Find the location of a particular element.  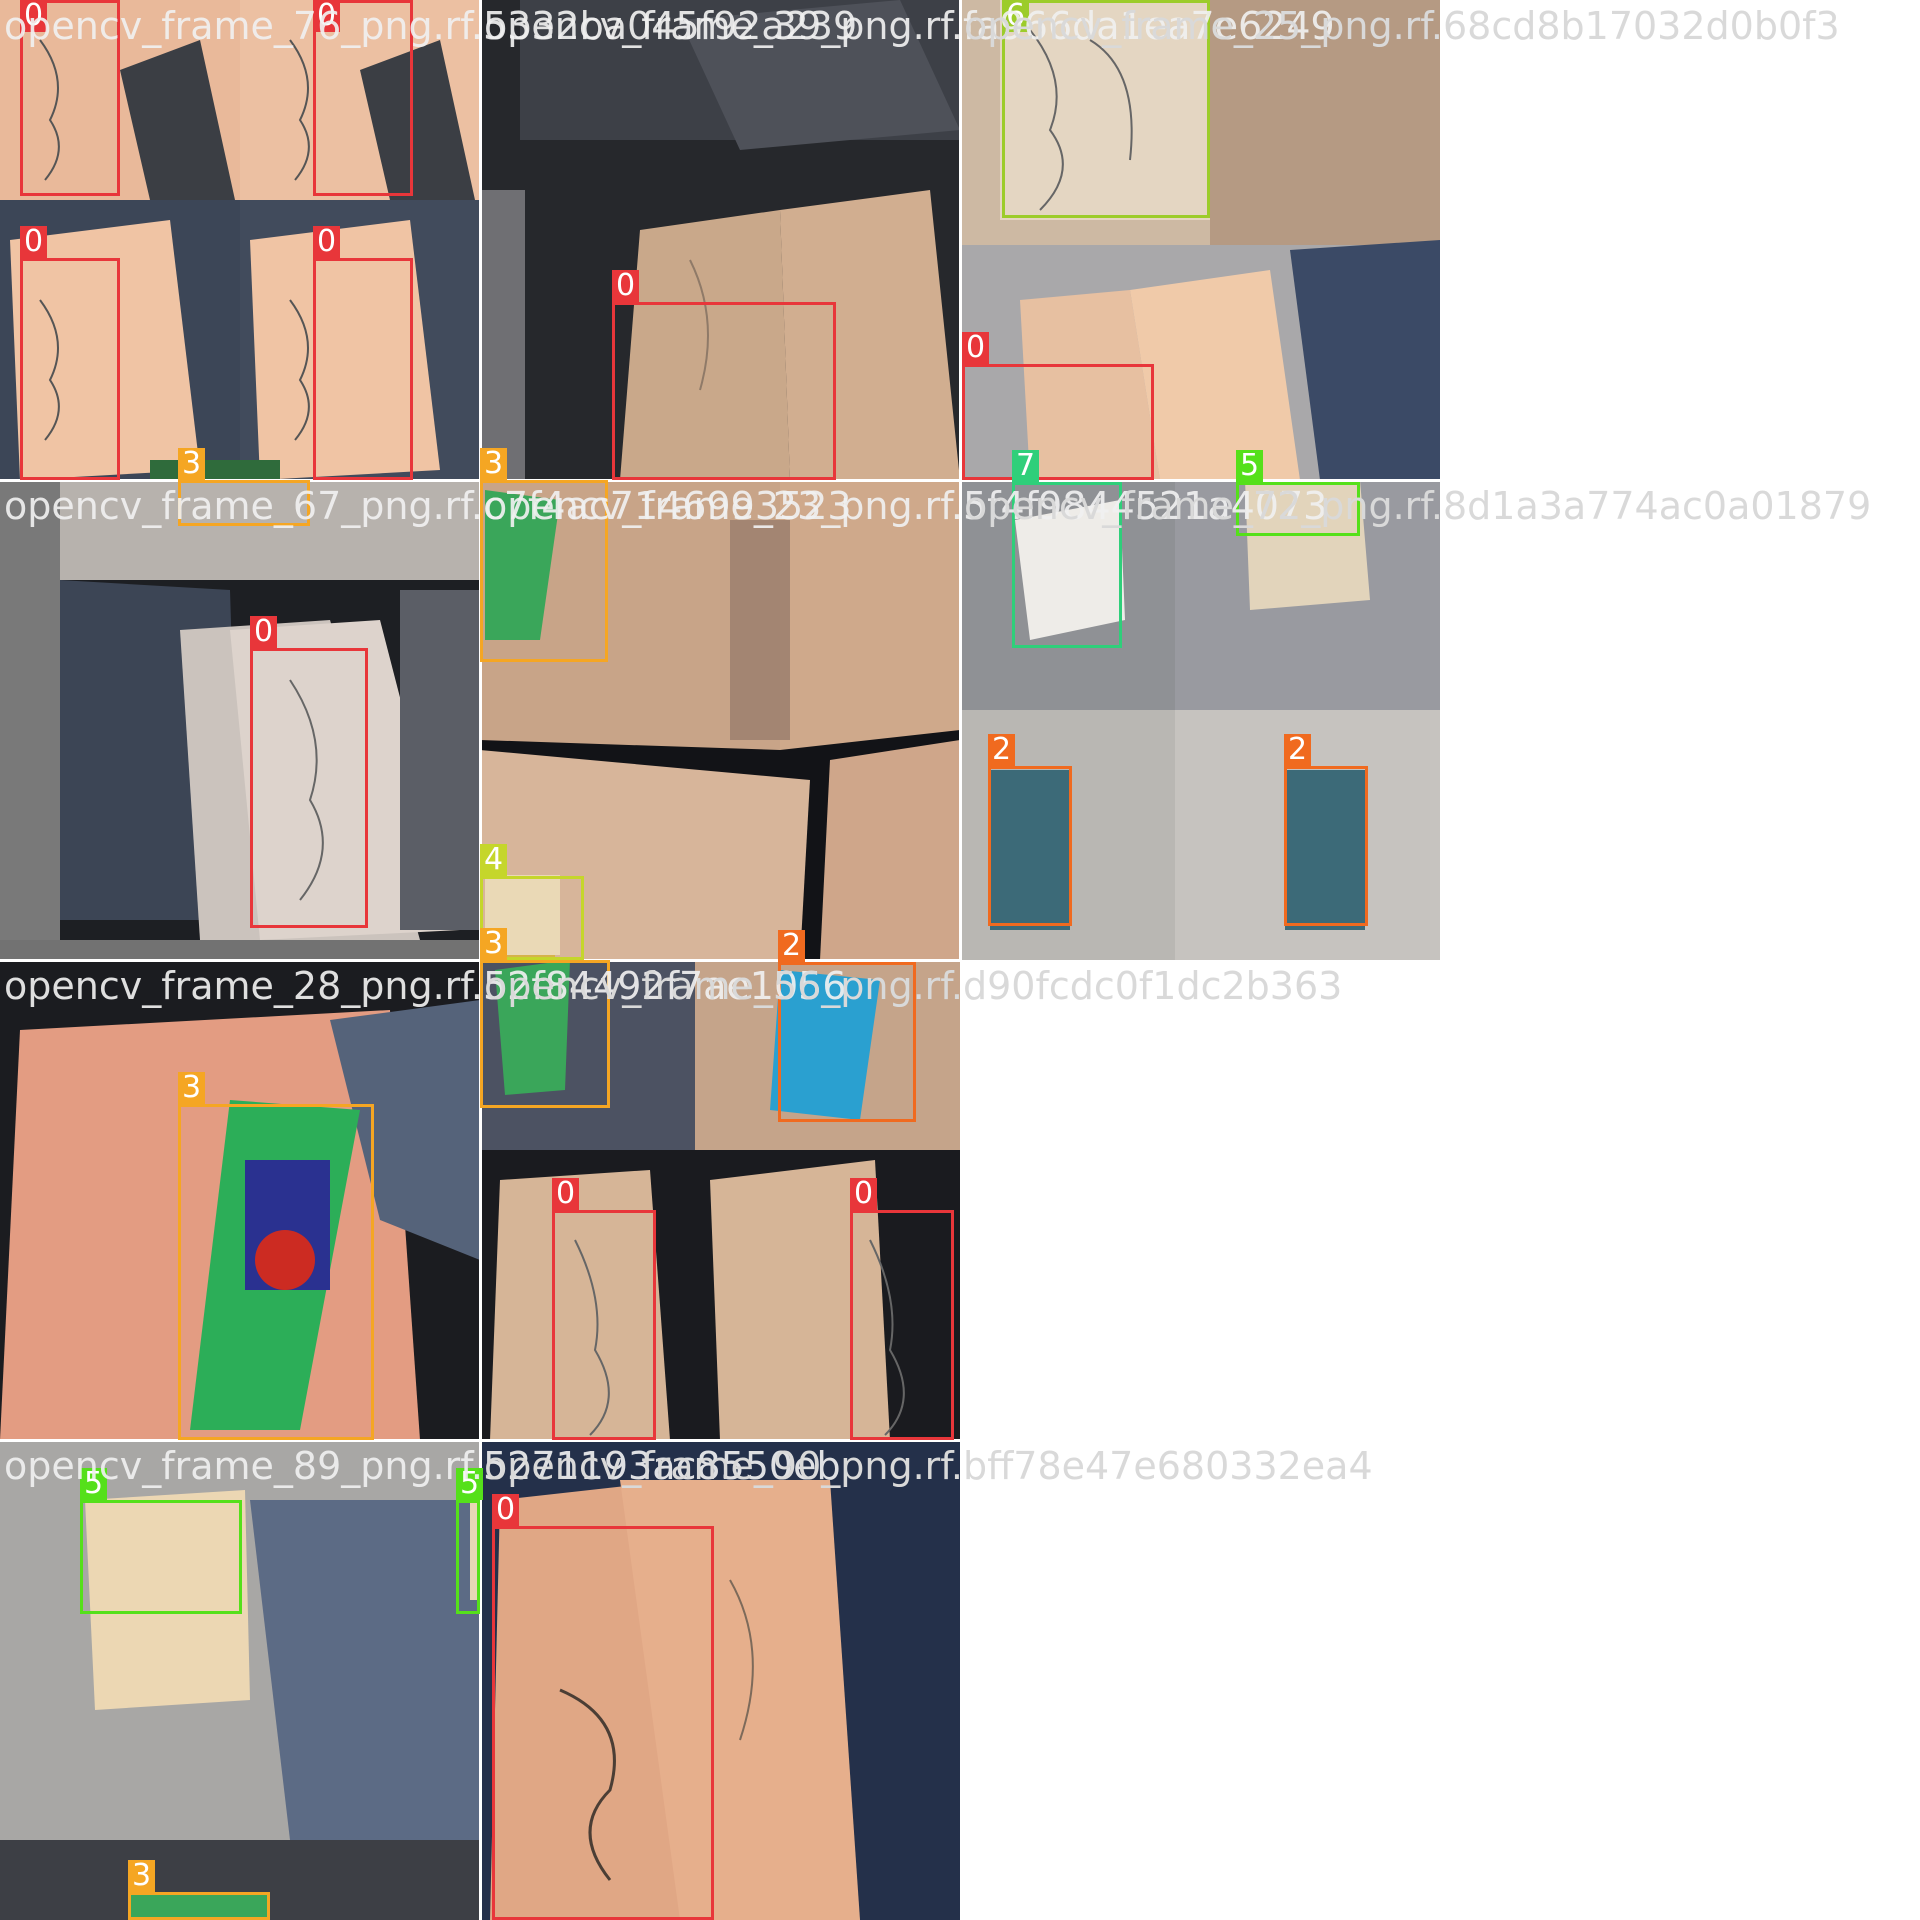

frame-90-photo is located at coordinates (720, 1680).